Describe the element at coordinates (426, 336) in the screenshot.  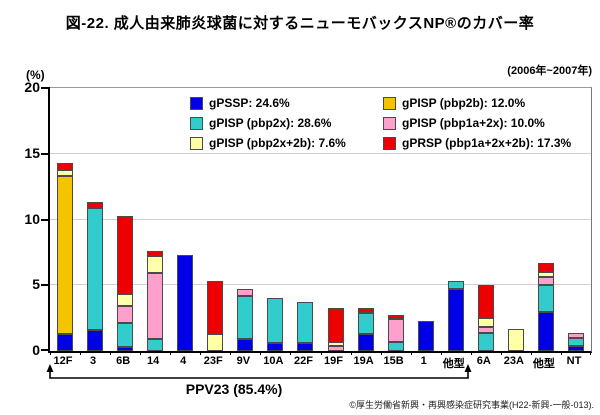
I see `segment-1-gPSSP` at that location.